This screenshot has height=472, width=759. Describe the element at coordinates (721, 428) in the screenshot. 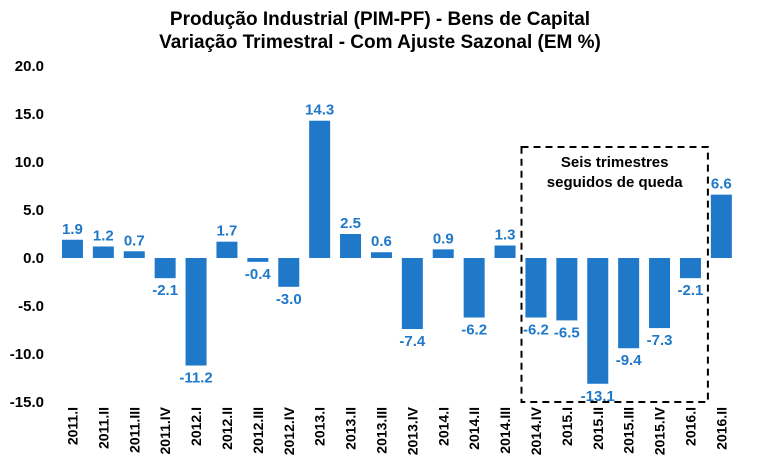

I see `x-tick-label: 2016.II` at that location.